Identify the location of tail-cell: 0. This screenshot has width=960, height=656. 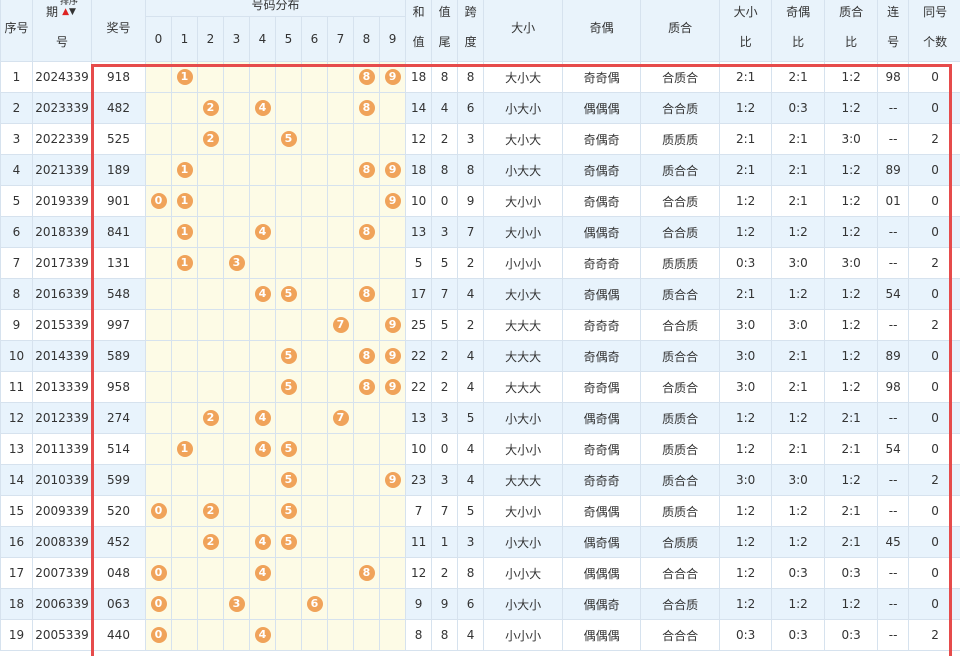
(445, 201).